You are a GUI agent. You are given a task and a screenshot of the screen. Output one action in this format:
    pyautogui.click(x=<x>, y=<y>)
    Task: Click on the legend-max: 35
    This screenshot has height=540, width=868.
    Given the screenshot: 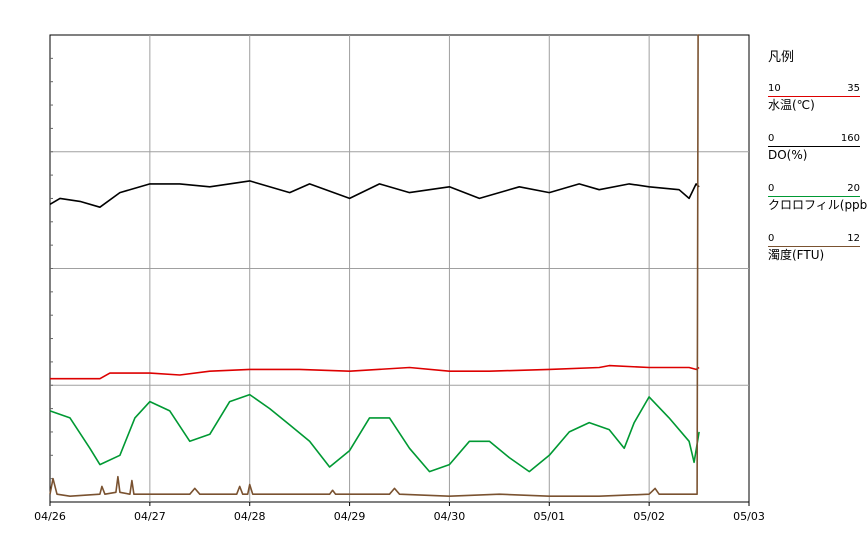 What is the action you would take?
    pyautogui.click(x=853, y=88)
    